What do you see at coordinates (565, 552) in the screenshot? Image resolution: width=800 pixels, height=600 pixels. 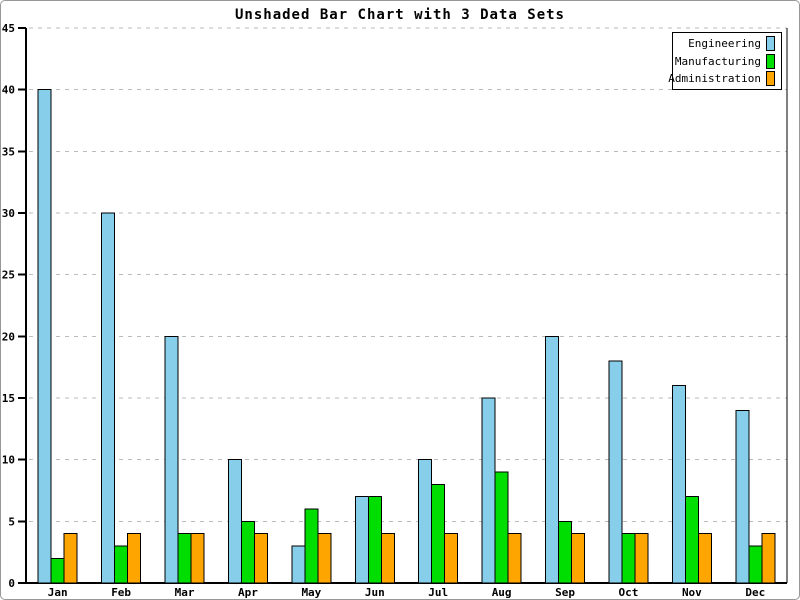 I see `bar-manufacturing-sep` at bounding box center [565, 552].